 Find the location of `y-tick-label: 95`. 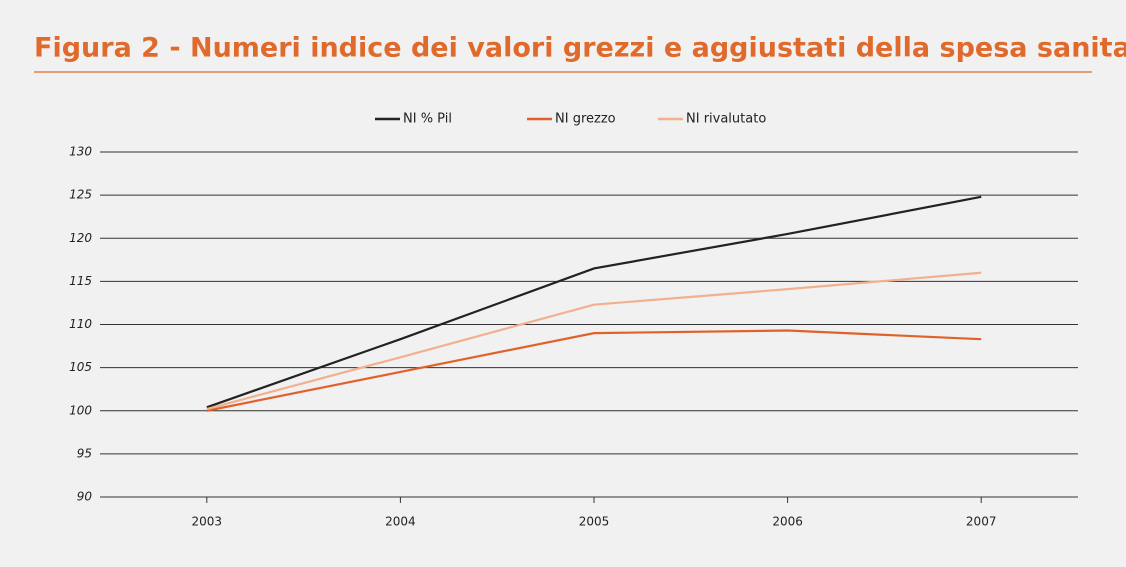

y-tick-label: 95 is located at coordinates (84, 453).